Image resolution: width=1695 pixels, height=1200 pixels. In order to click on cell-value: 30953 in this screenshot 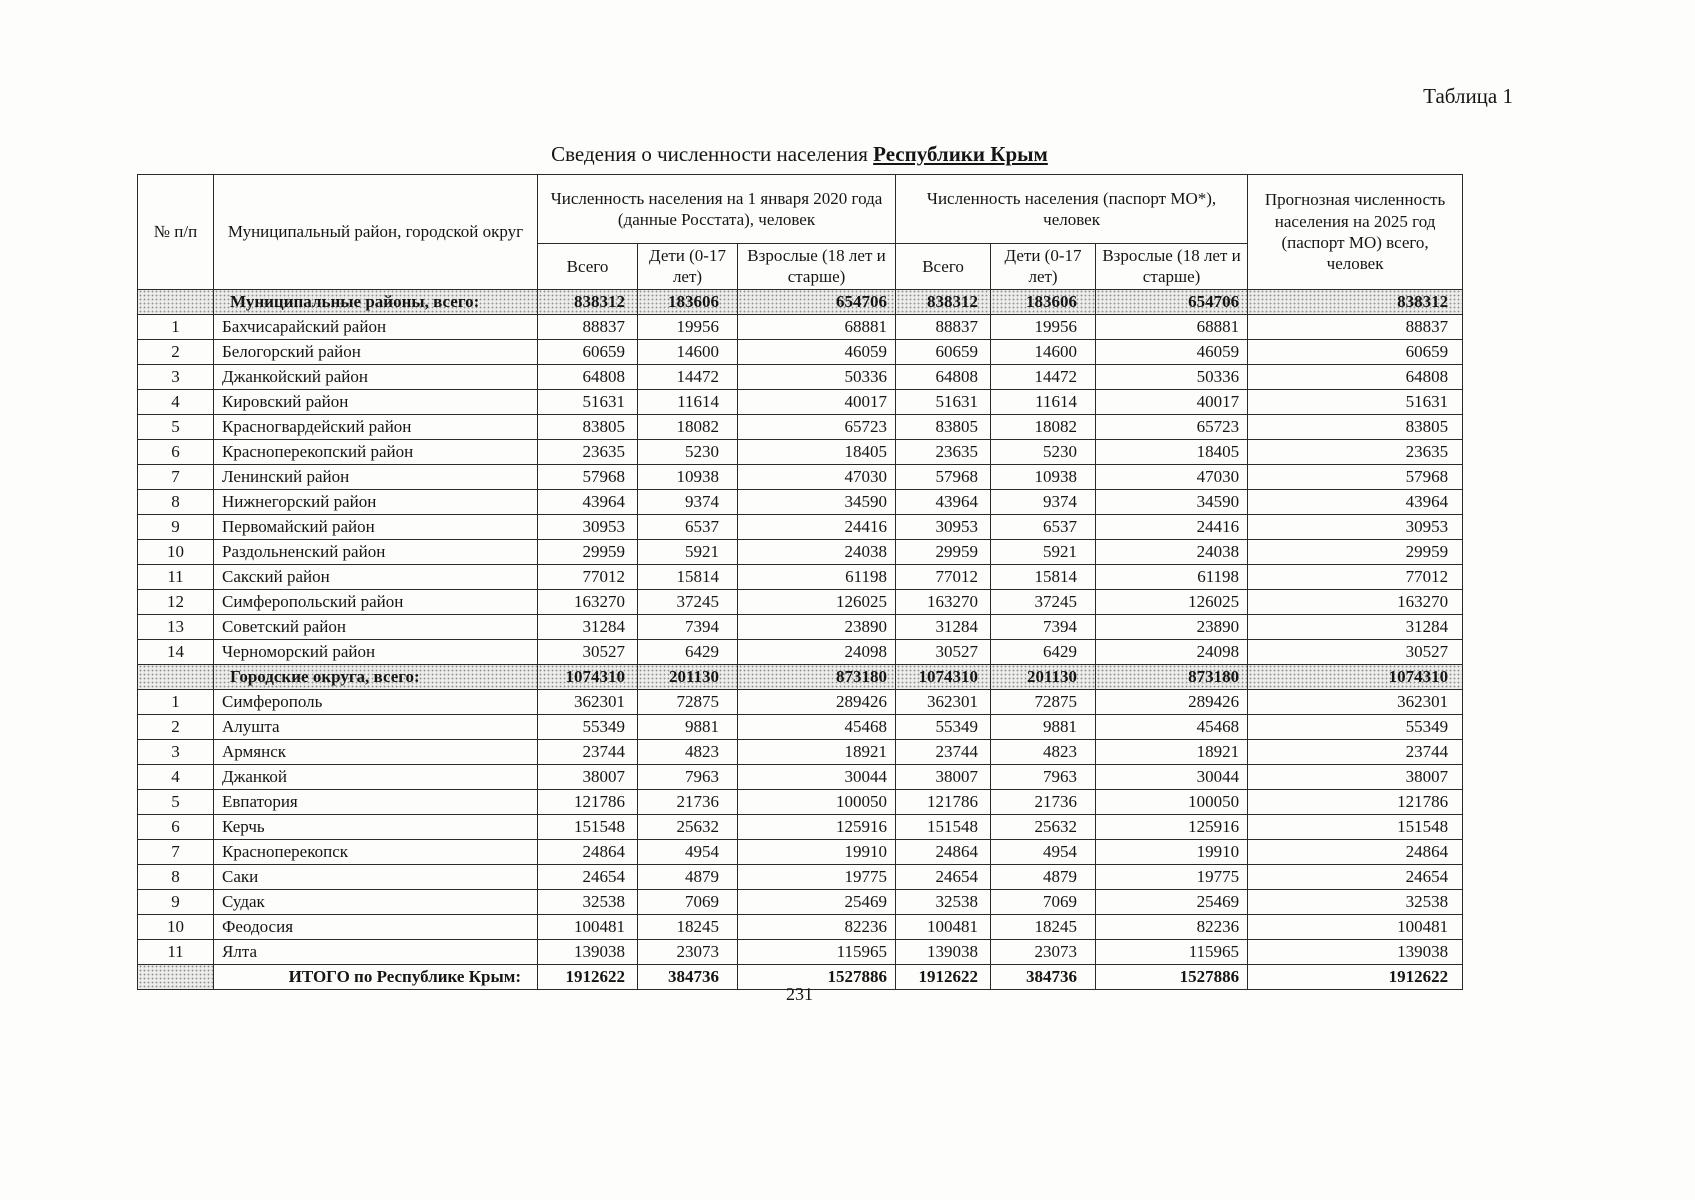, I will do `click(1355, 526)`.